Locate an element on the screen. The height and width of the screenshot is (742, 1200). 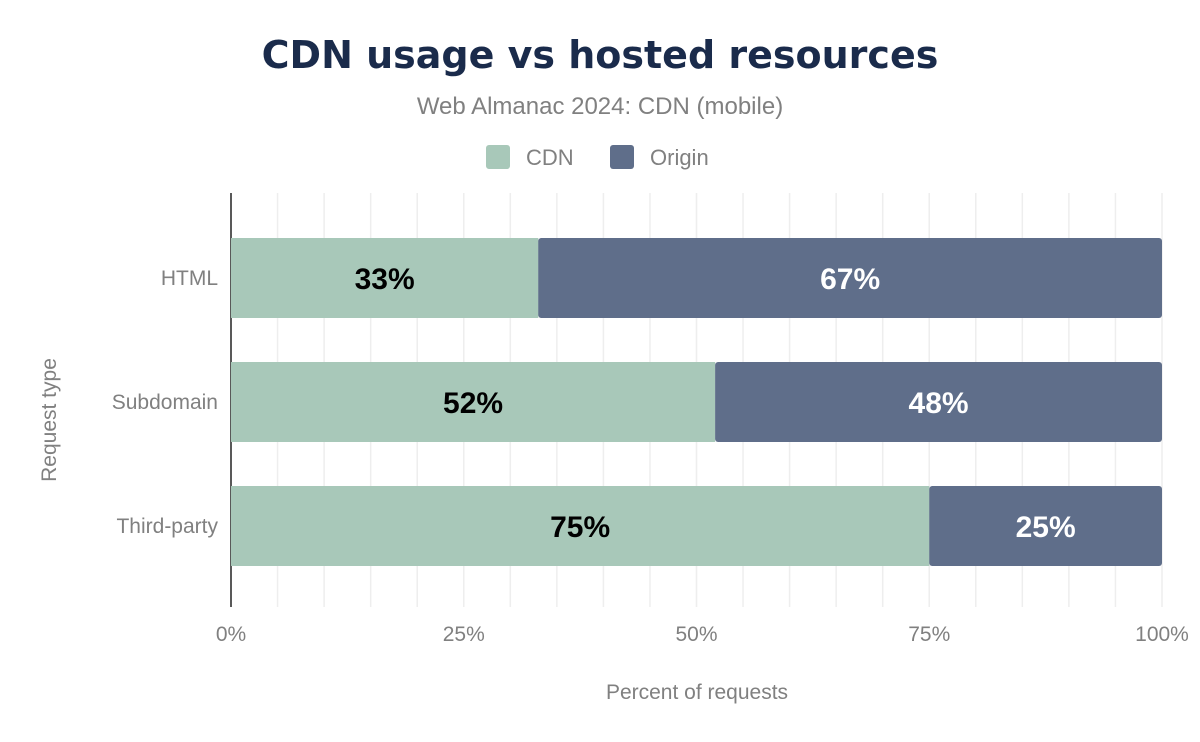
x-axis-ticks: 0% 25% 50% 75% 100% is located at coordinates (702, 634).